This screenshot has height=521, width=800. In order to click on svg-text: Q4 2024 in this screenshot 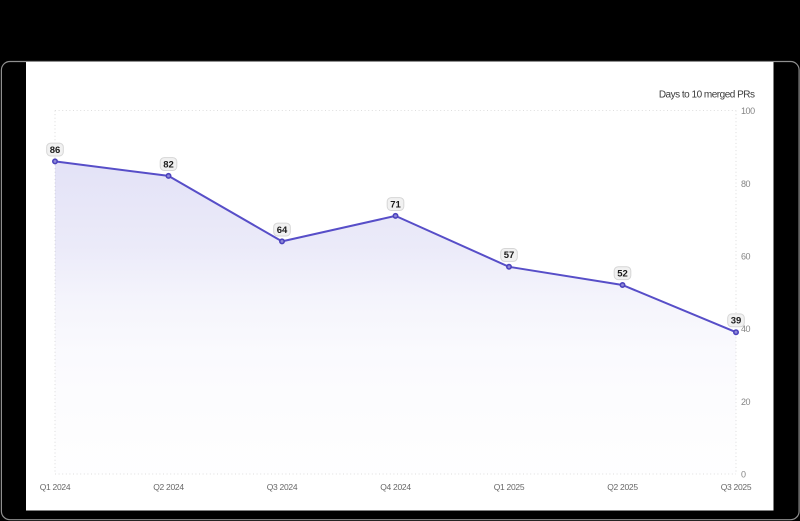, I will do `click(395, 487)`.